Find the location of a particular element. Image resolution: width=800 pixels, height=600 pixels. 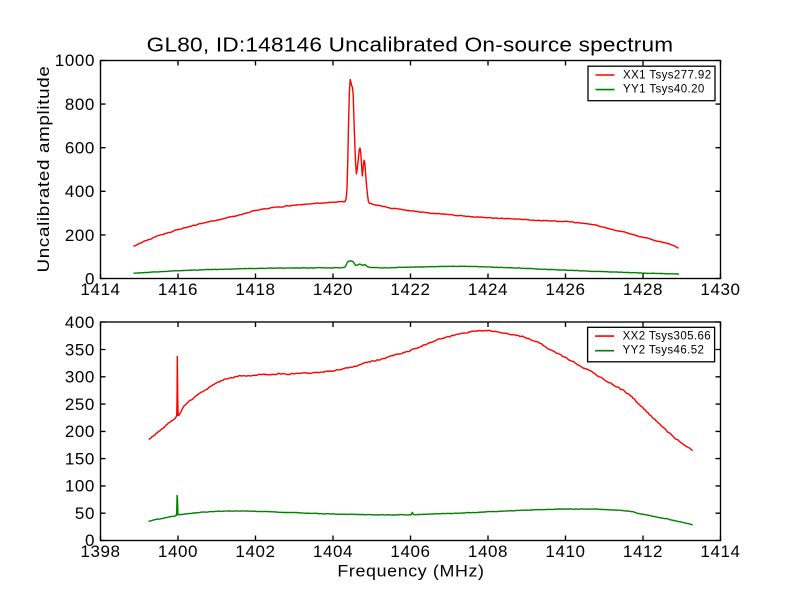

svg-text: 1000 is located at coordinates (75, 60).